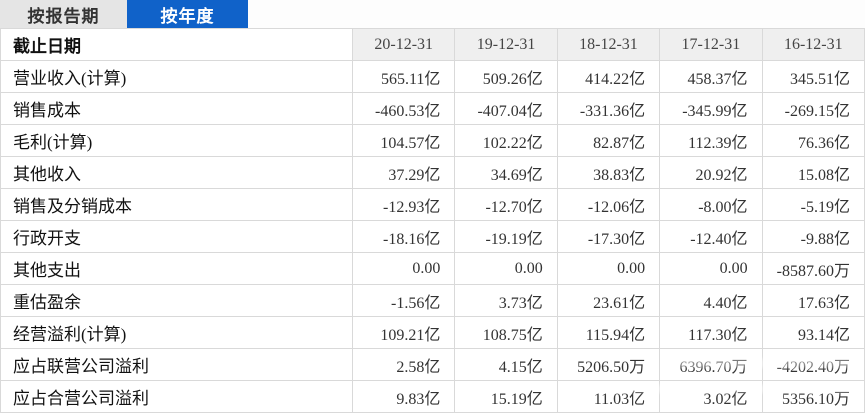 The width and height of the screenshot is (865, 417). What do you see at coordinates (813, 172) in the screenshot?
I see `cell-value: 15.08亿` at bounding box center [813, 172].